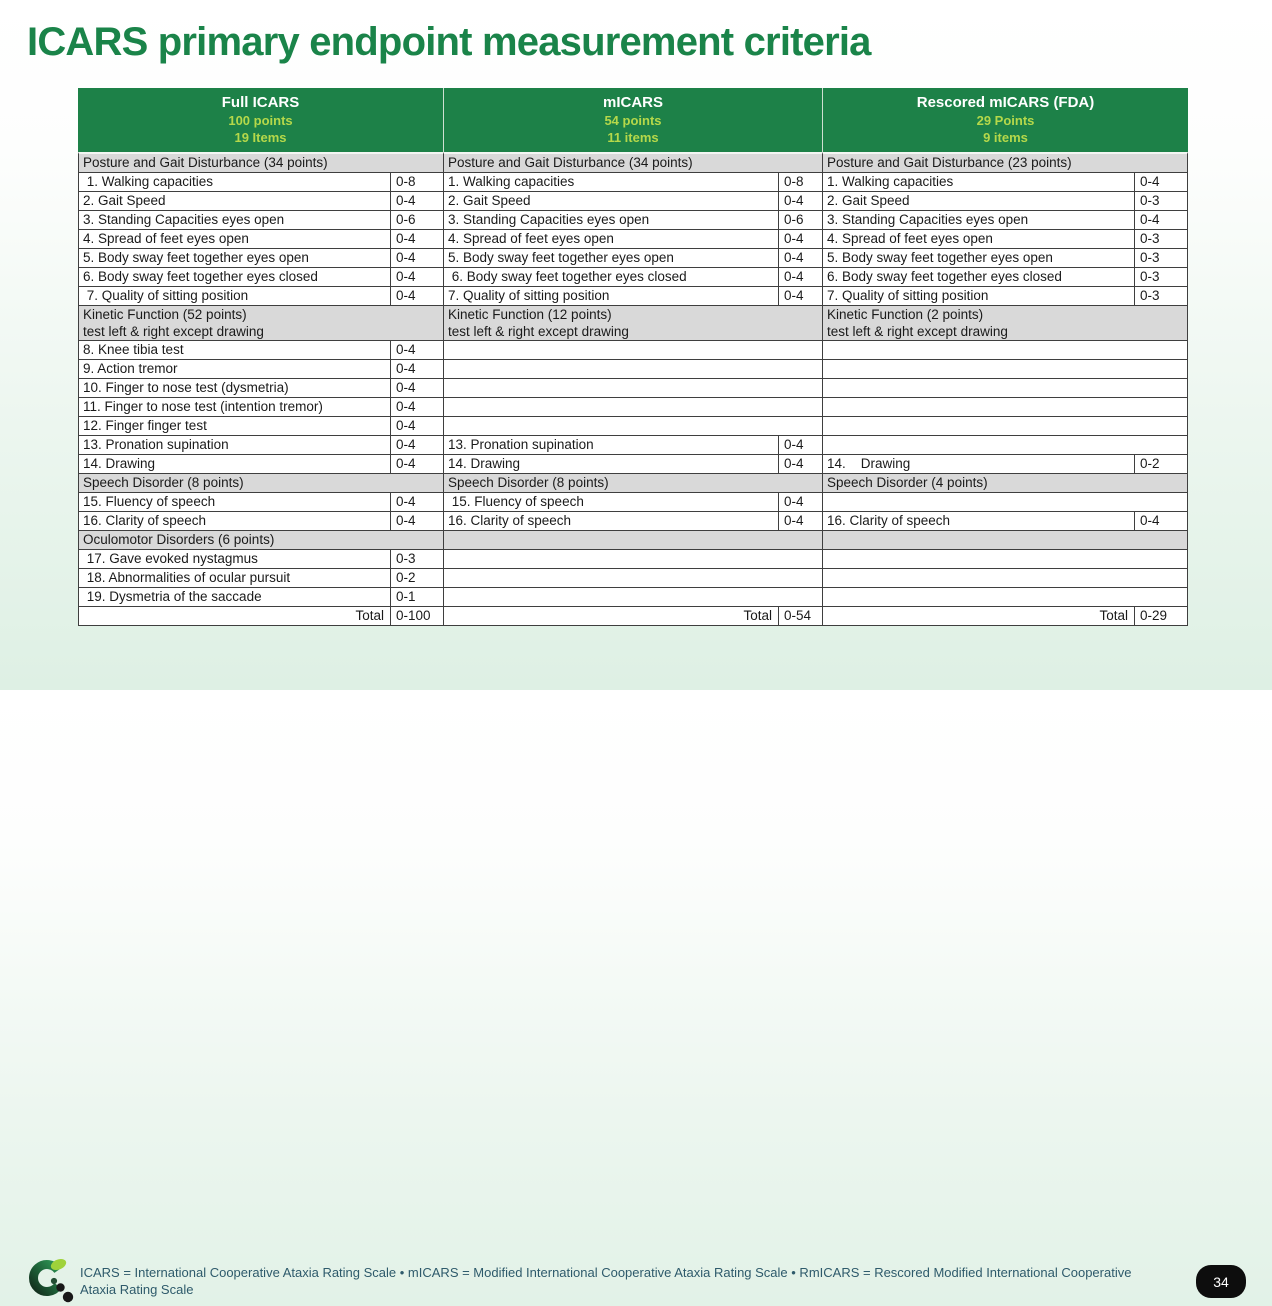  I want to click on section-row: Posture and Gait Disturbance (34 points), so click(261, 163).